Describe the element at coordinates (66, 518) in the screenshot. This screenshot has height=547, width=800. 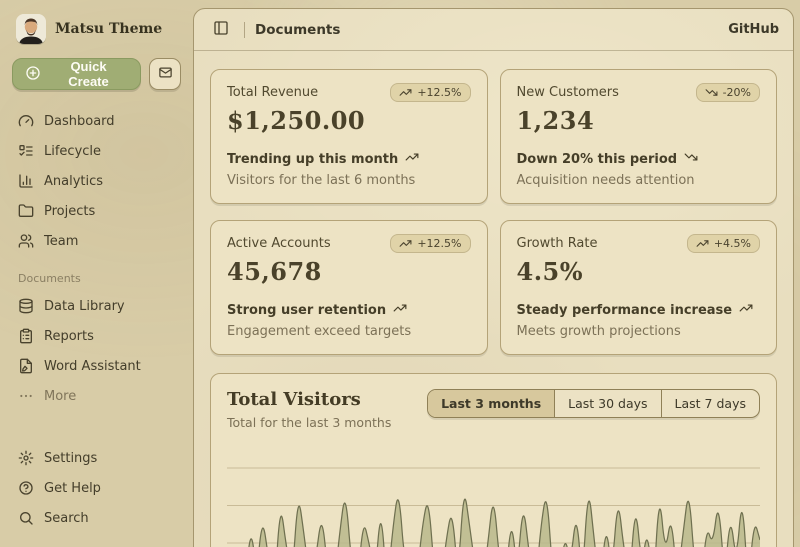
I see `sidebar-item-label: Search` at that location.